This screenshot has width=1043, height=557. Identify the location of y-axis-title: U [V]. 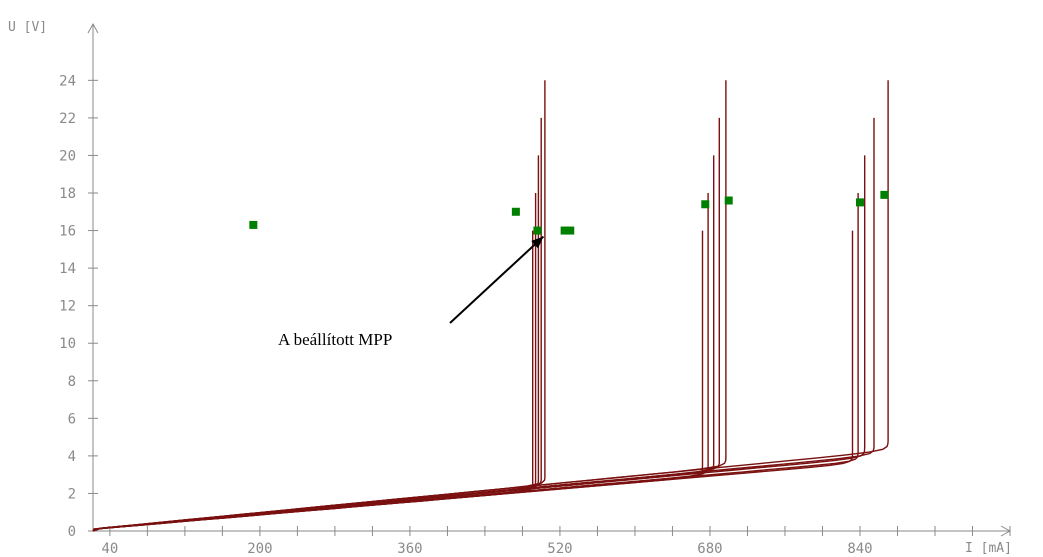
(27, 27).